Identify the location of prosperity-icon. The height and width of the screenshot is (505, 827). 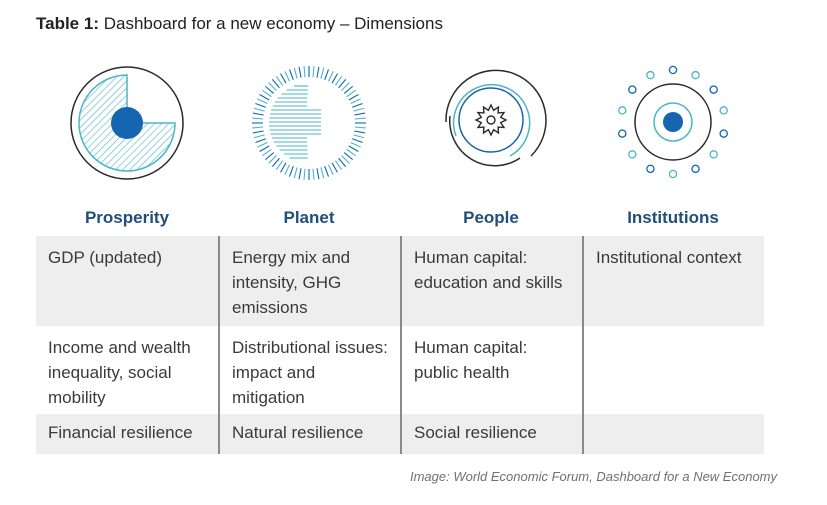
(127, 123).